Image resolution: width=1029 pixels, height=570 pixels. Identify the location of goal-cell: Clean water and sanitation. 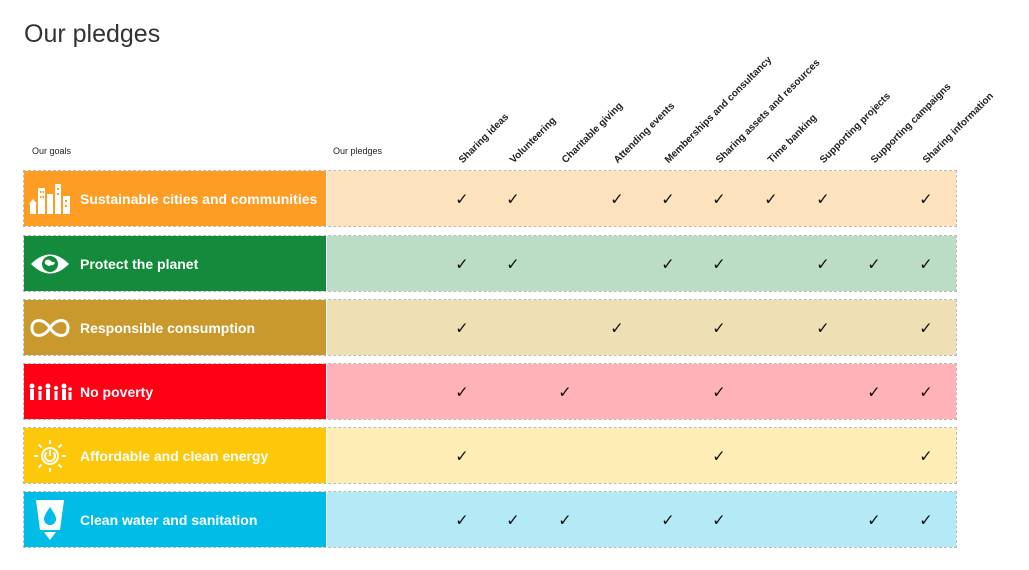
(175, 519).